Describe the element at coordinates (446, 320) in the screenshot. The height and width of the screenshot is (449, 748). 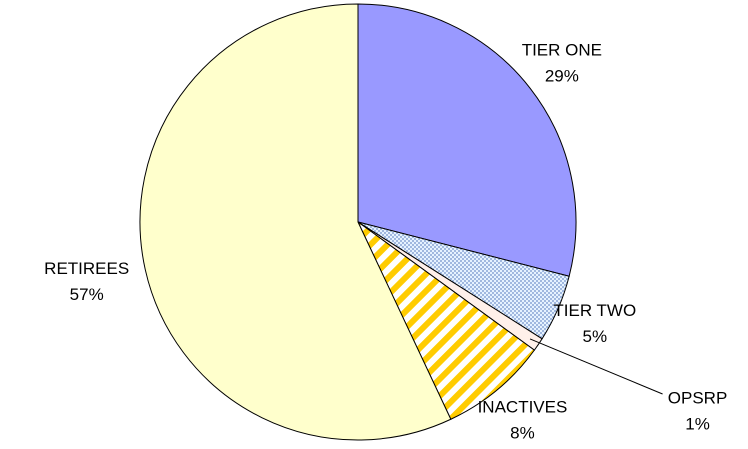
I see `pie-slice` at that location.